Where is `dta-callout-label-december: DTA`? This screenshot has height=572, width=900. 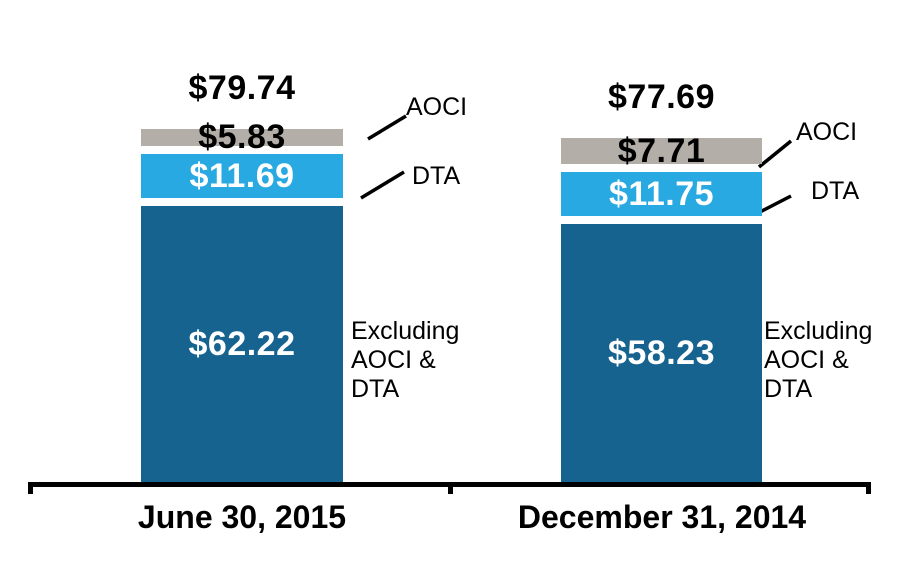
dta-callout-label-december: DTA is located at coordinates (835, 191).